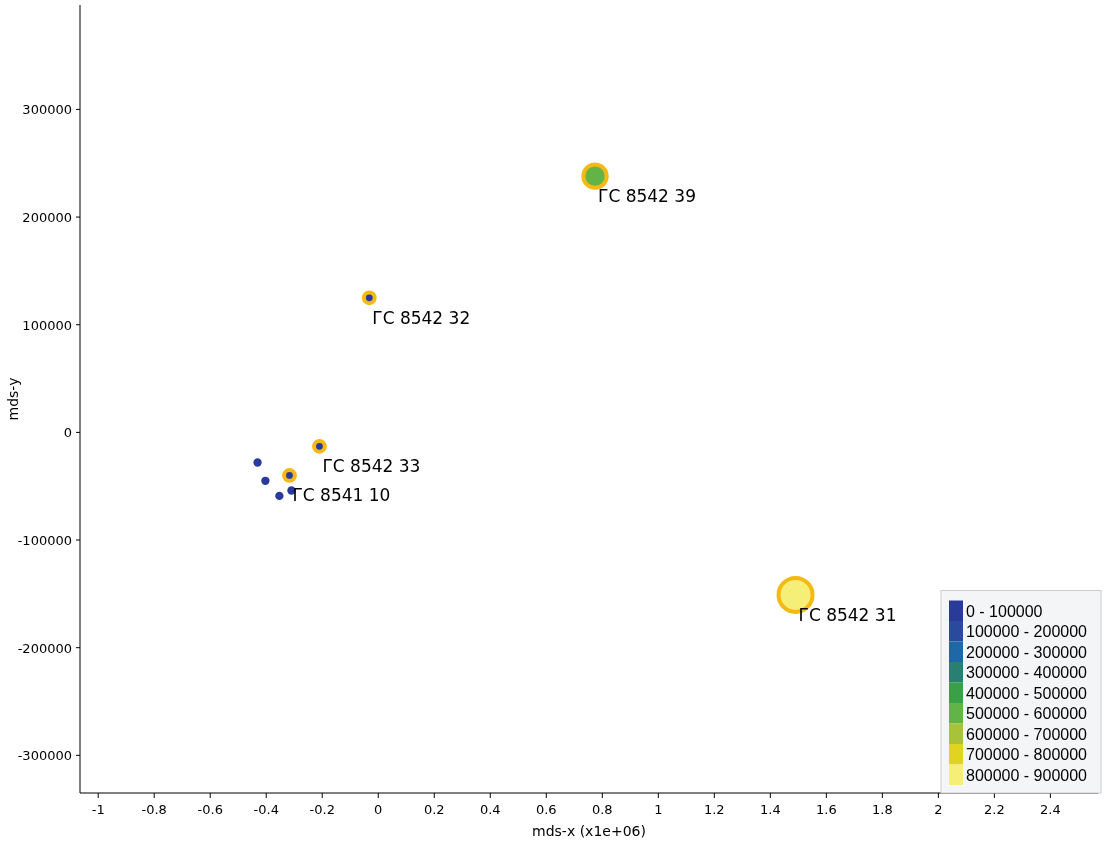  What do you see at coordinates (1027, 754) in the screenshot?
I see `legend-label: 700000 - 800000` at bounding box center [1027, 754].